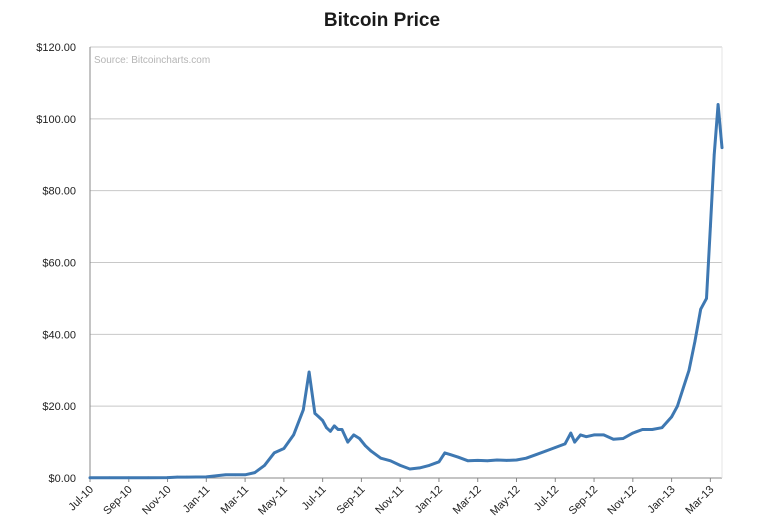  What do you see at coordinates (157, 501) in the screenshot?
I see `x-tick-label: Nov-10` at bounding box center [157, 501].